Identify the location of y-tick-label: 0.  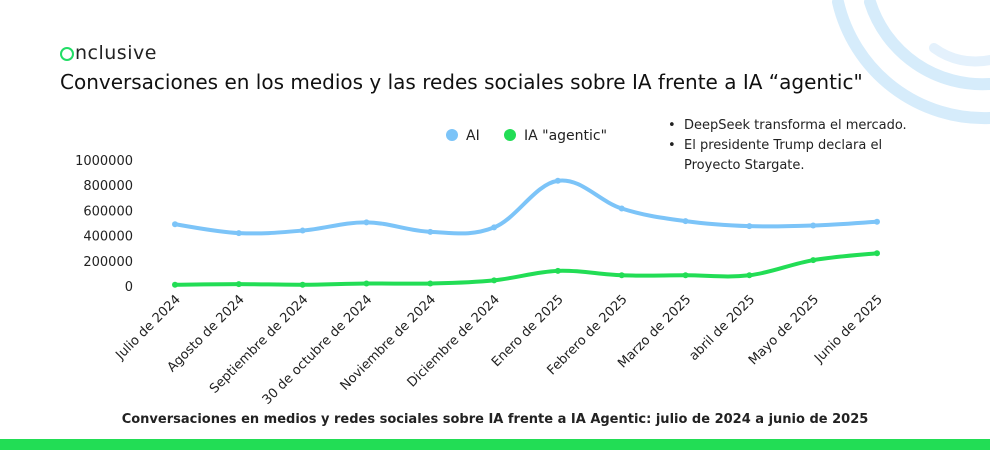
(129, 287).